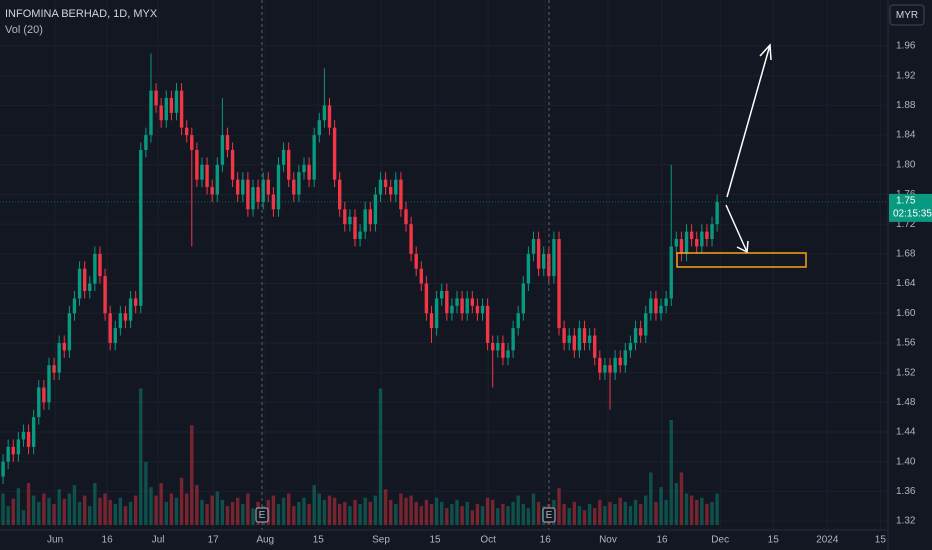 The width and height of the screenshot is (932, 550). I want to click on currency-button, so click(907, 15).